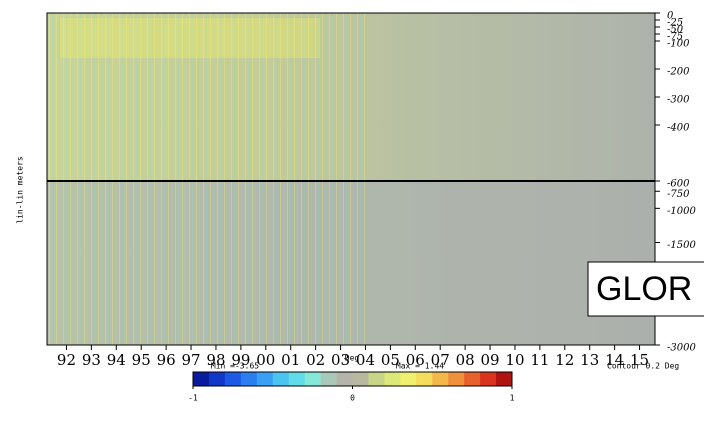  I want to click on x-tick-label: 07, so click(440, 360).